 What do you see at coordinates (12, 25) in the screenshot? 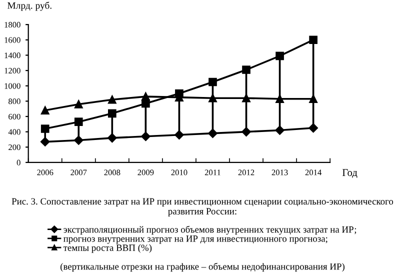
I see `y-tick-label: 1800` at bounding box center [12, 25].